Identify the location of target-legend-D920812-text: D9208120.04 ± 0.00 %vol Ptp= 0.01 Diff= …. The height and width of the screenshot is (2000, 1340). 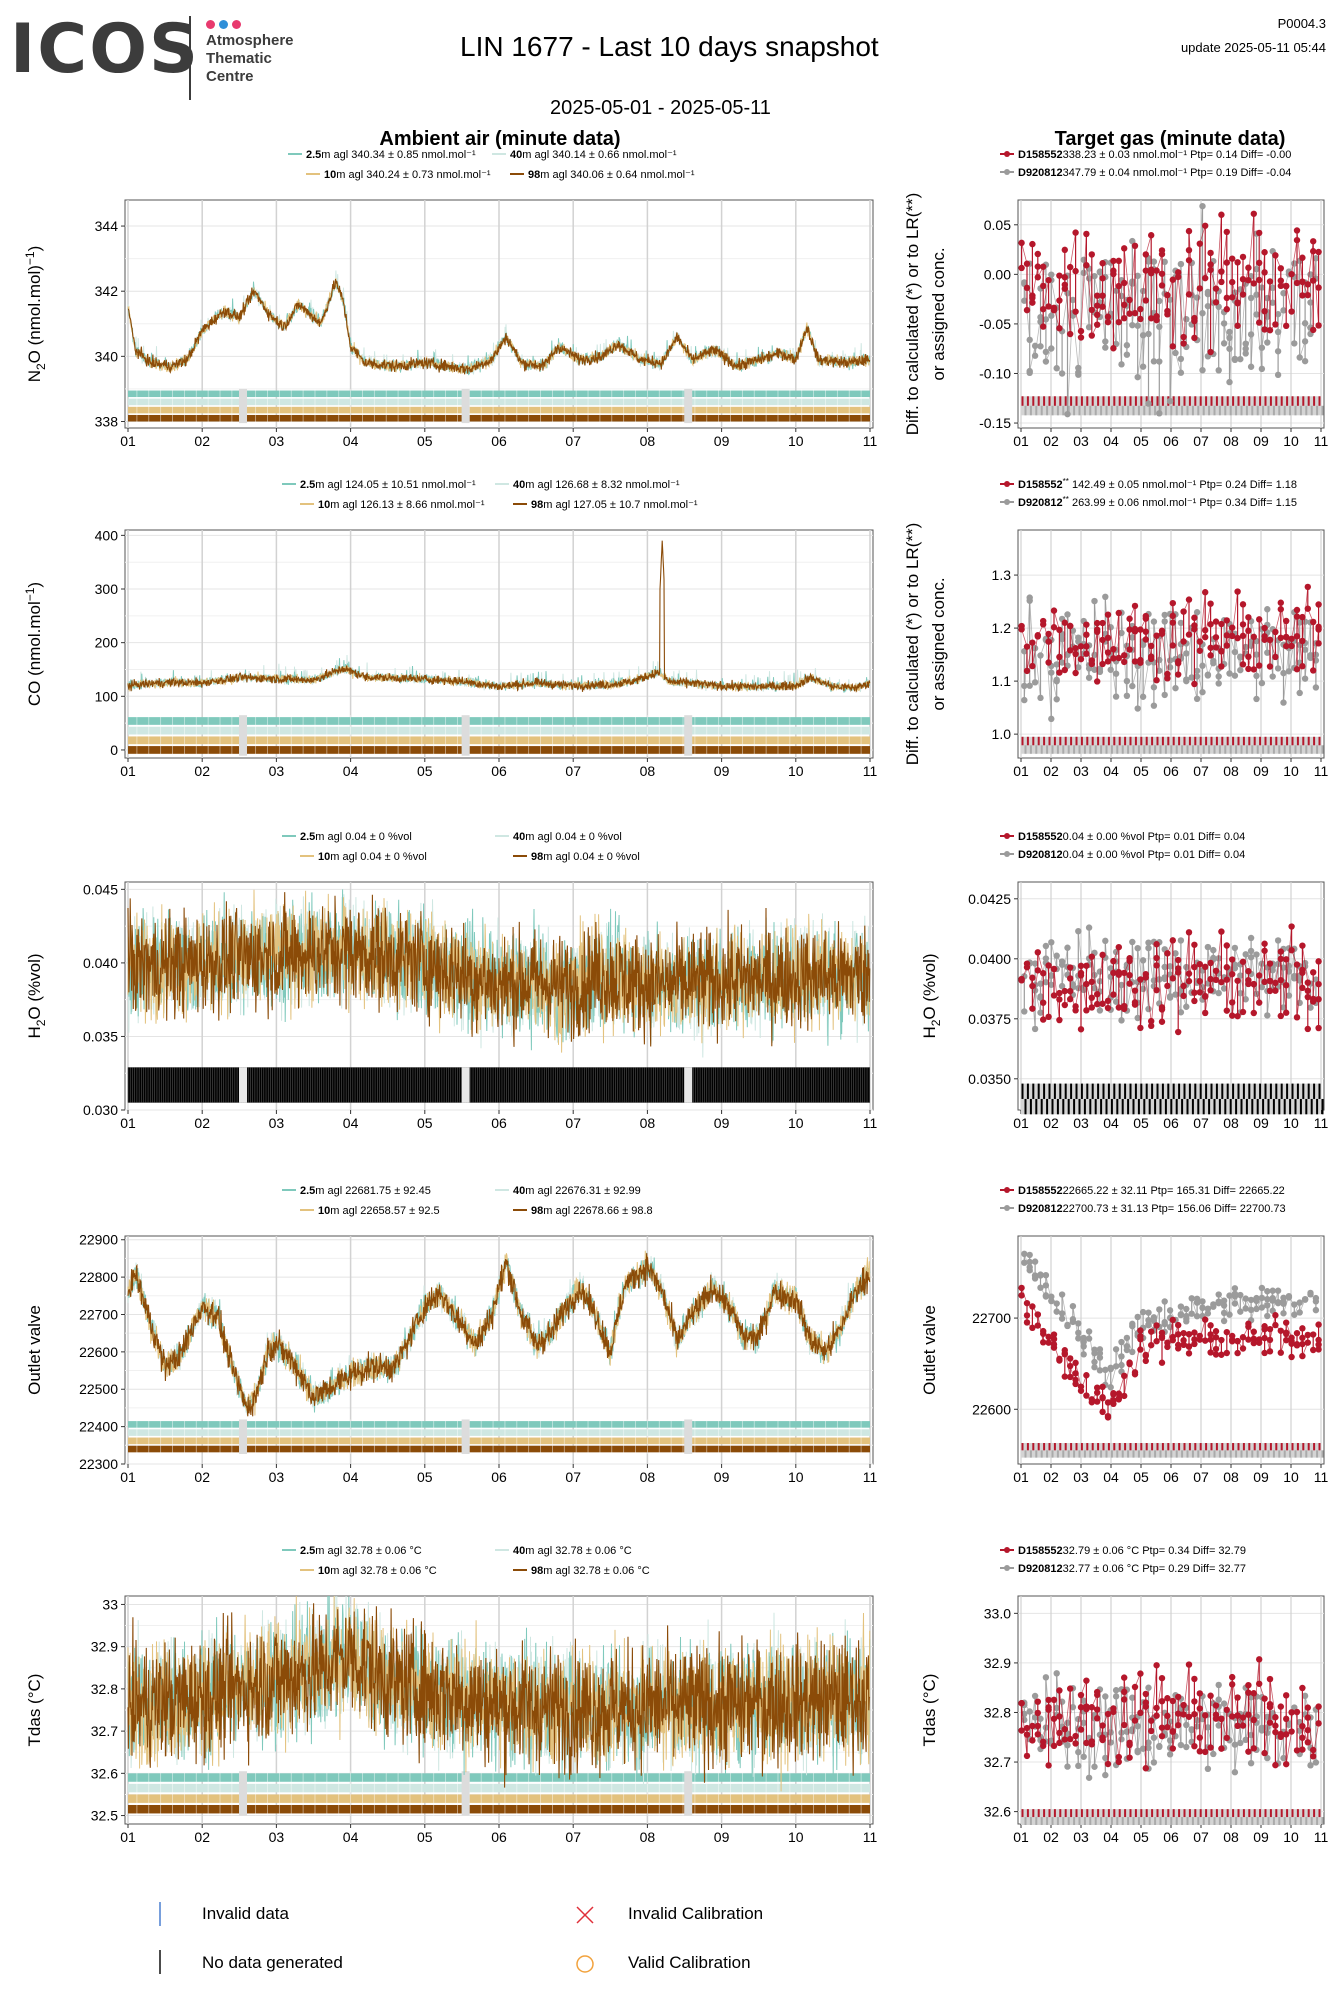
(1131, 855).